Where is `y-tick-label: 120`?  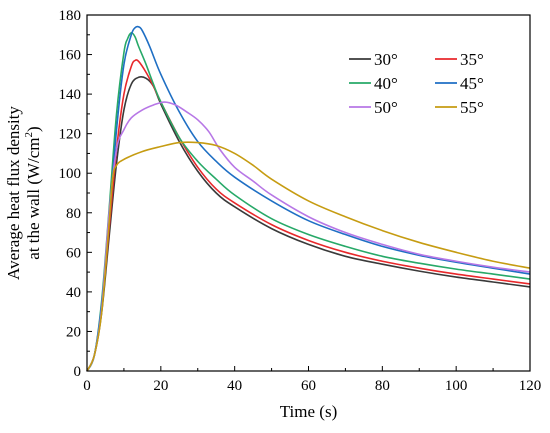
y-tick-label: 120 is located at coordinates (70, 135).